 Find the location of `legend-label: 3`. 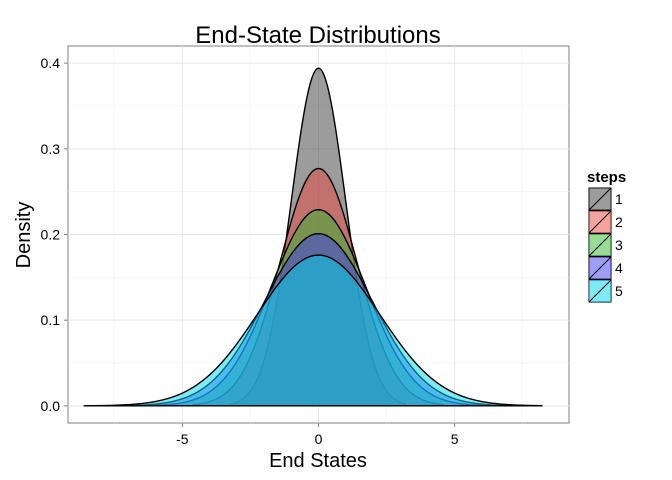

legend-label: 3 is located at coordinates (619, 245).